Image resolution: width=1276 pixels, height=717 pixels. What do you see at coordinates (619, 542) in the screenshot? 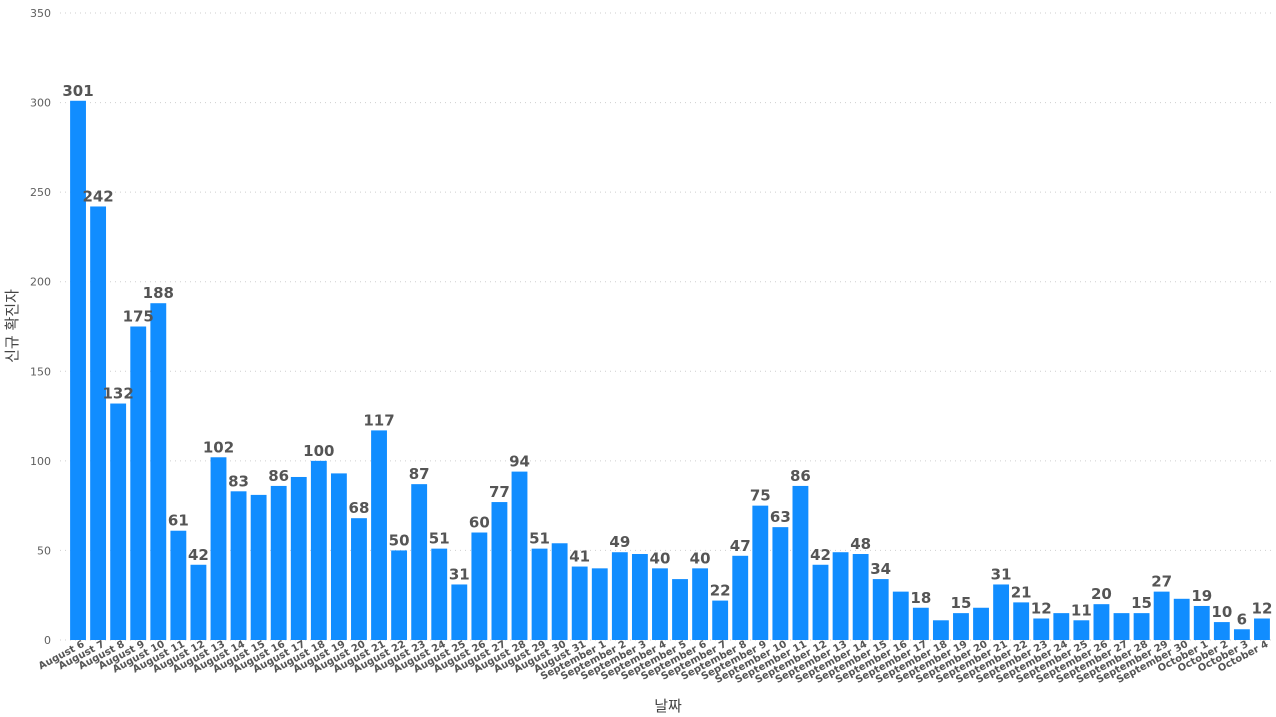
I see `data-label: 49` at bounding box center [619, 542].